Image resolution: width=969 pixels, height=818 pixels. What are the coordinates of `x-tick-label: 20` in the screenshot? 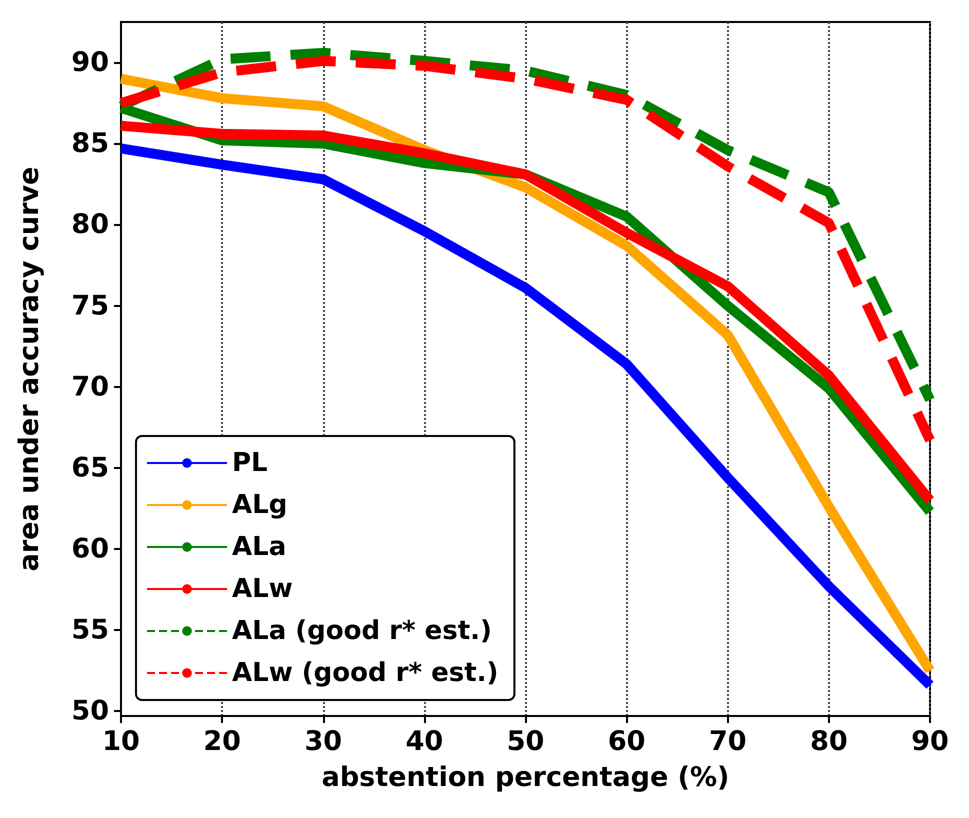 It's located at (222, 741).